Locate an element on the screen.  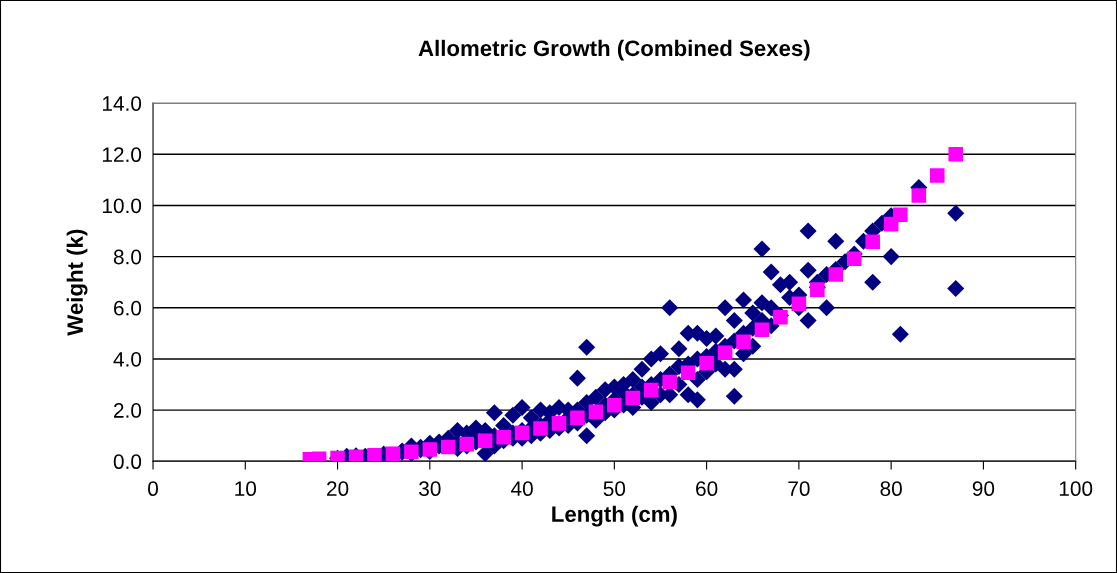
y-tick-label: 10.0 is located at coordinates (122, 206).